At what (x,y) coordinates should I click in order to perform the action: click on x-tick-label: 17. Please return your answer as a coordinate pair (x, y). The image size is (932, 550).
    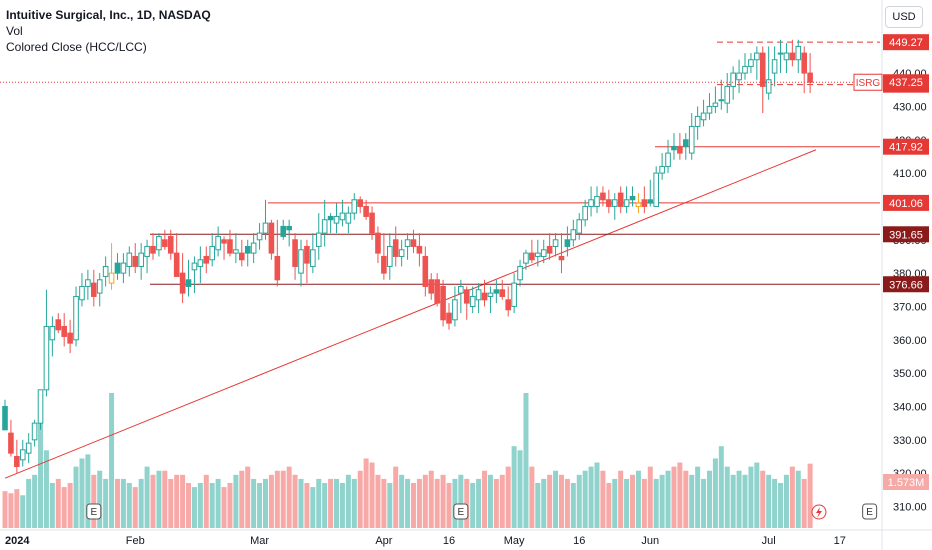
    Looking at the image, I should click on (840, 541).